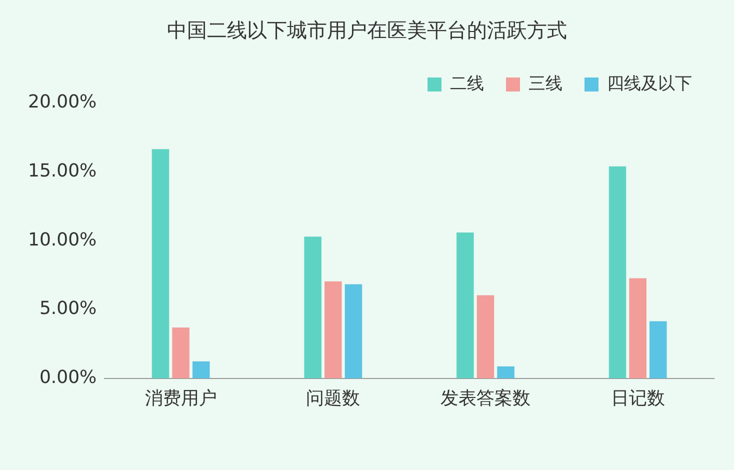  I want to click on x-tick-label: 消费用户, so click(180, 398).